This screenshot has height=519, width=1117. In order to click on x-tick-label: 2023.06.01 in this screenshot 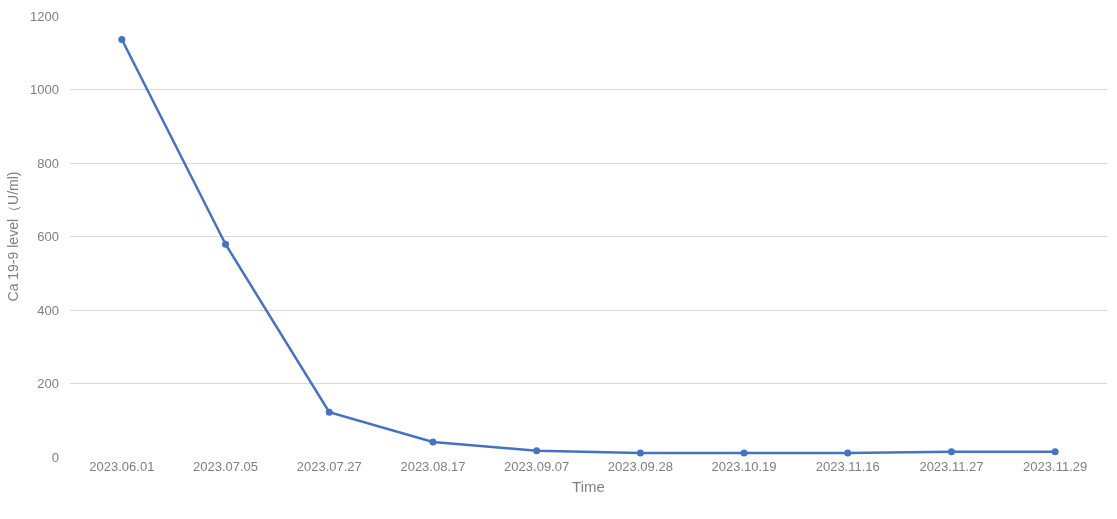, I will do `click(122, 466)`.